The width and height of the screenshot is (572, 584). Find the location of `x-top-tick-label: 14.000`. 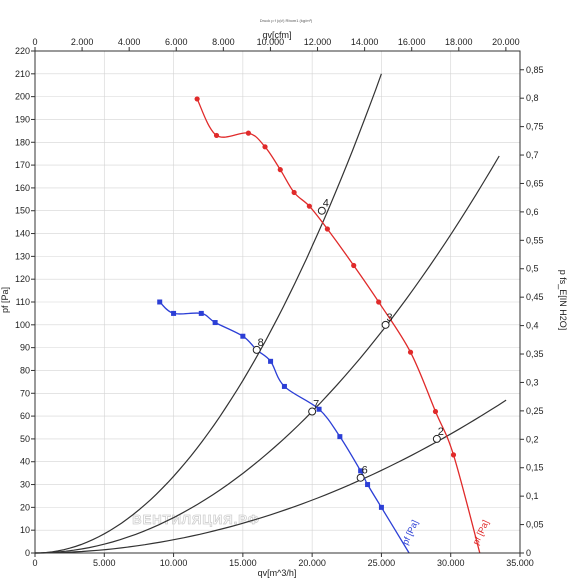

x-top-tick-label: 14.000 is located at coordinates (365, 42).